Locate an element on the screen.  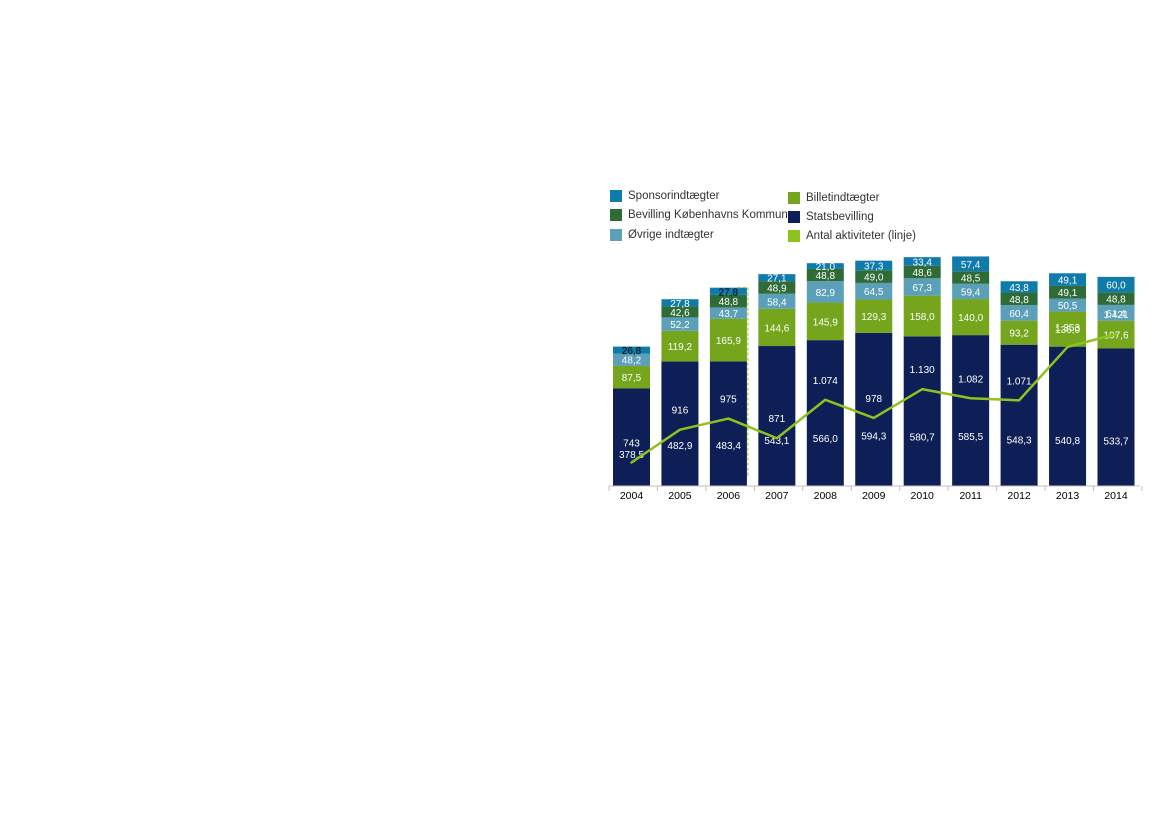
bar-data-label: 43,7 is located at coordinates (729, 314).